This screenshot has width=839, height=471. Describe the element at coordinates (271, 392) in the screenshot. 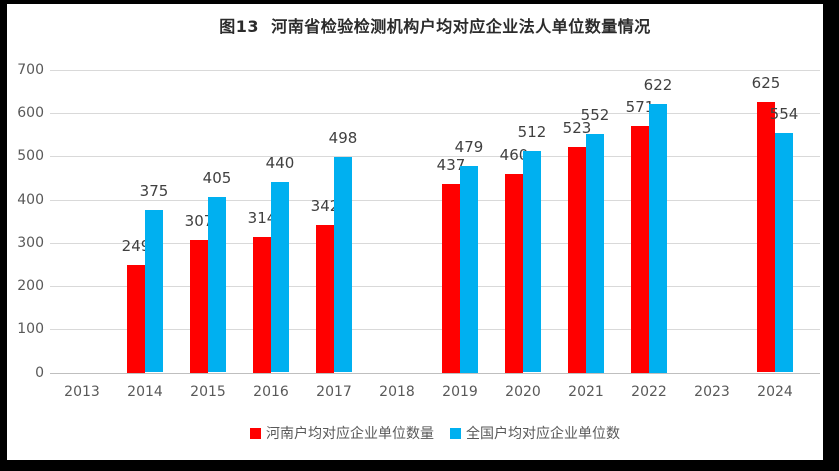

I see `x-axis-tick-2016: 2016` at that location.